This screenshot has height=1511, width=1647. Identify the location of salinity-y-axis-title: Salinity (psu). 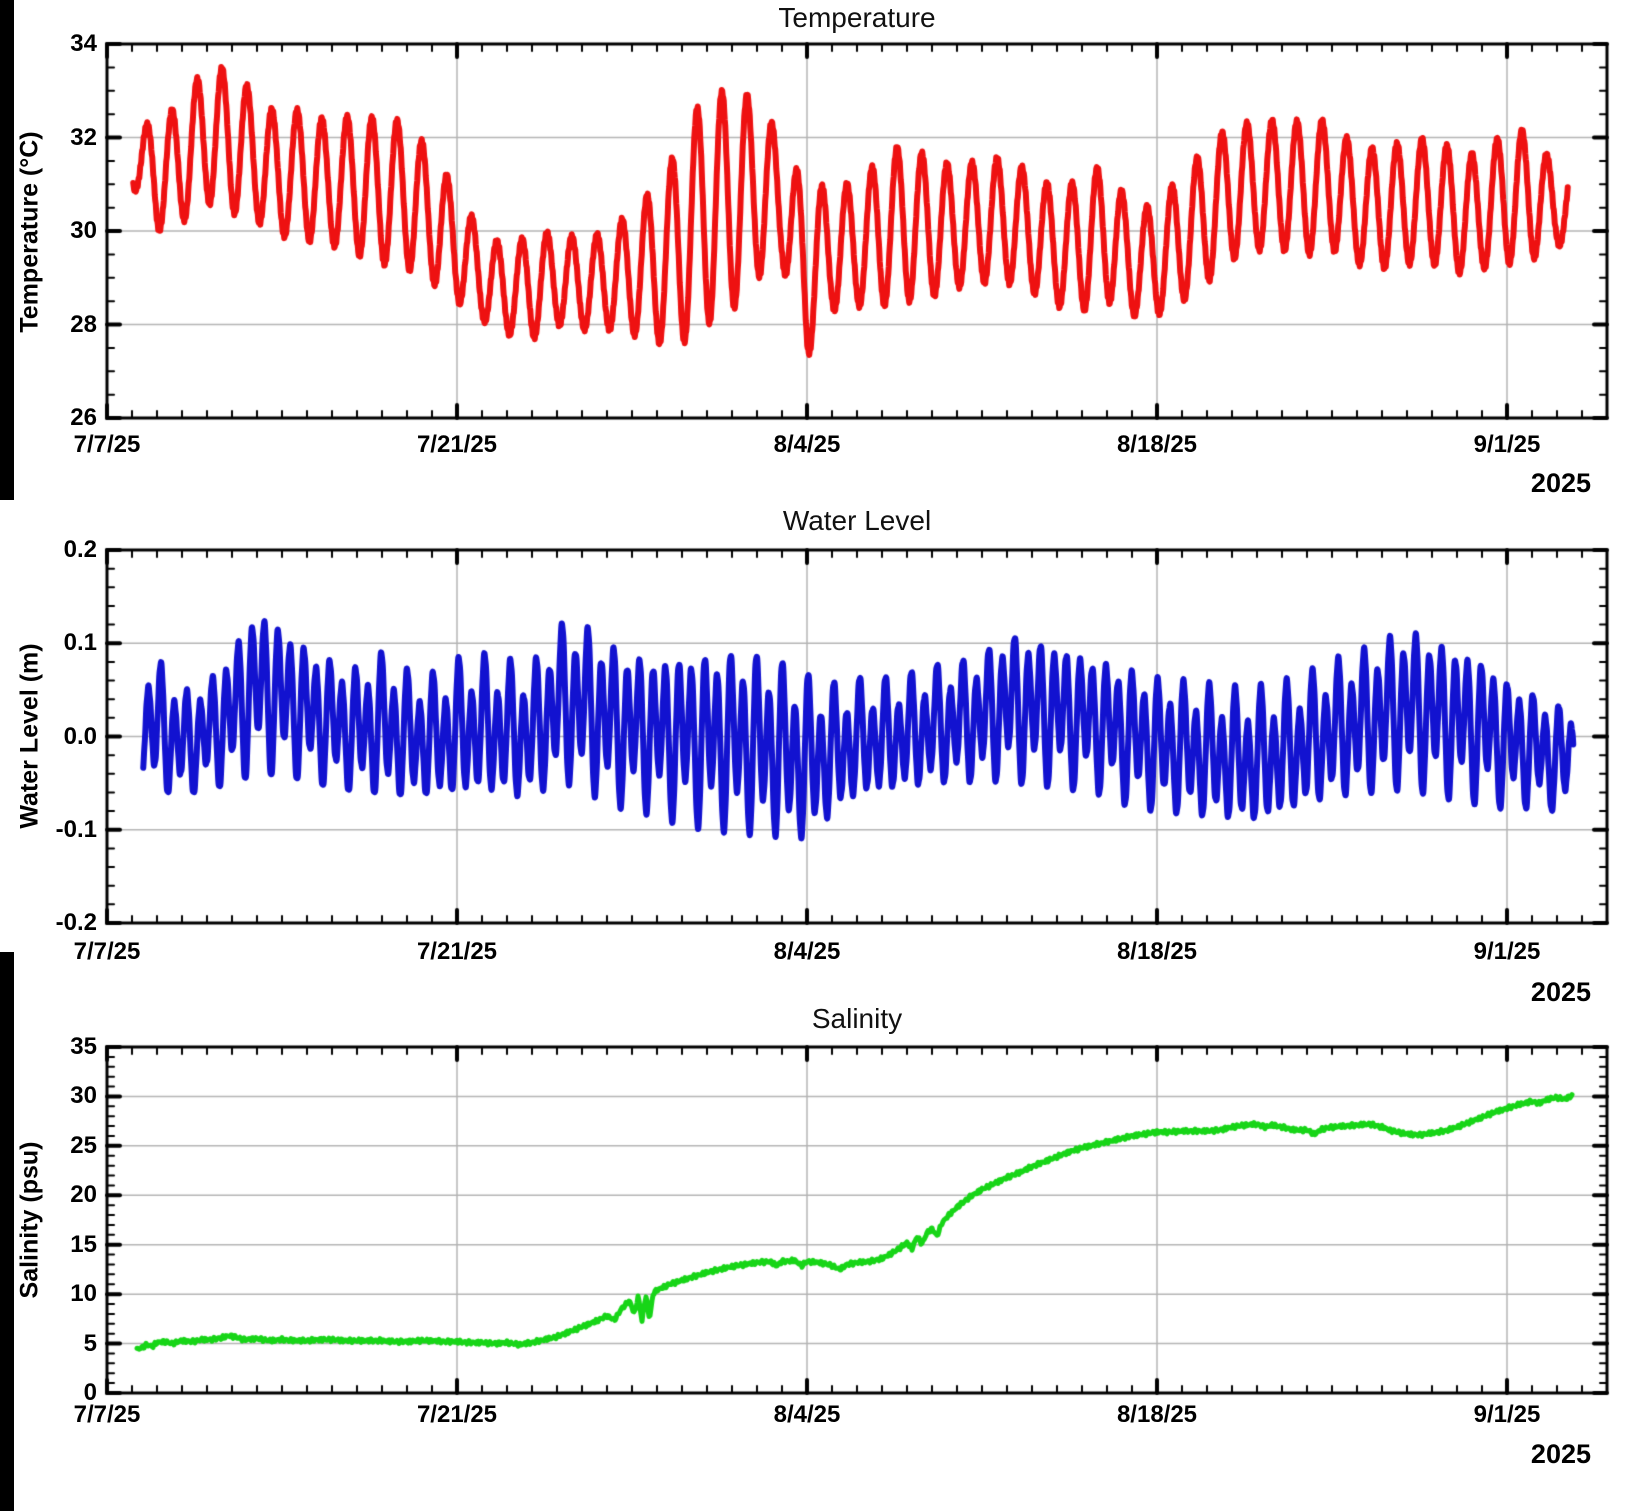
(29, 1220).